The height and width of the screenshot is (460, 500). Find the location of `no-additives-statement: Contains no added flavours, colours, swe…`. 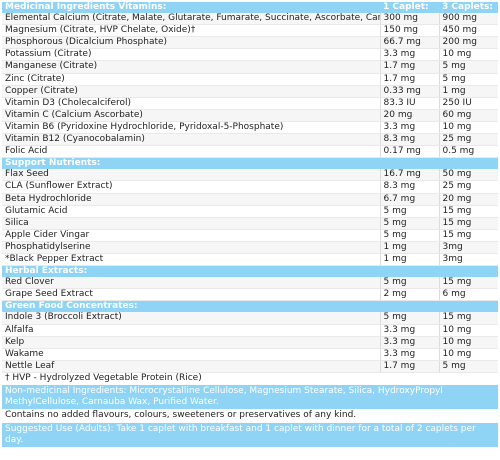

no-additives-statement: Contains no added flavours, colours, swe… is located at coordinates (181, 415).